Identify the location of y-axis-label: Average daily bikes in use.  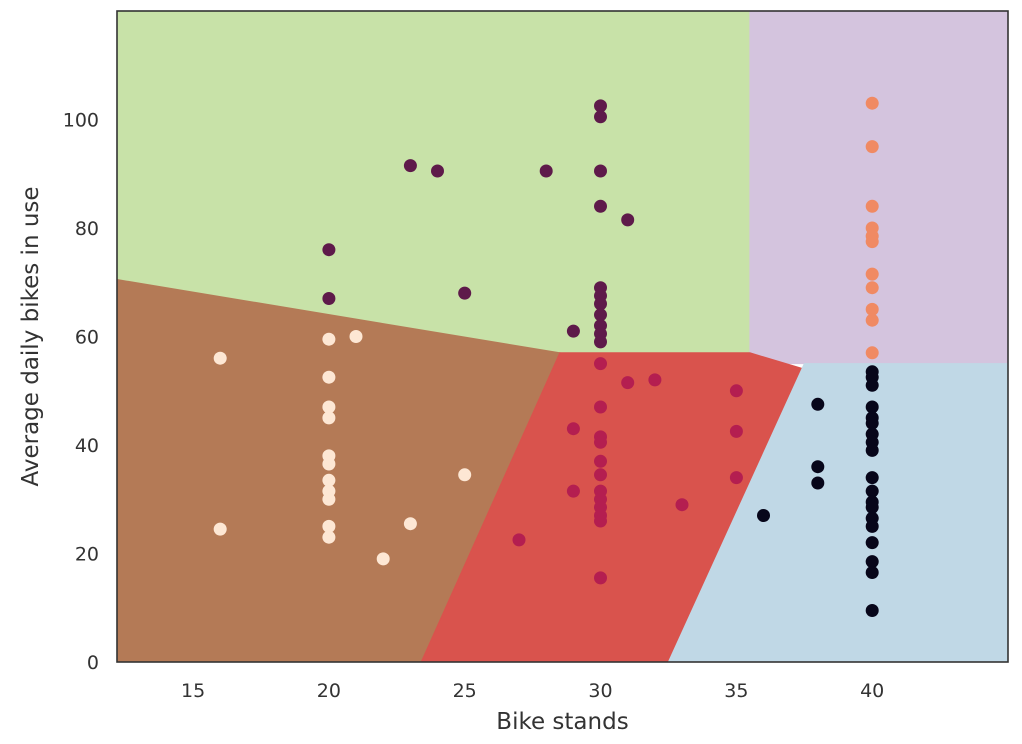
(31, 336).